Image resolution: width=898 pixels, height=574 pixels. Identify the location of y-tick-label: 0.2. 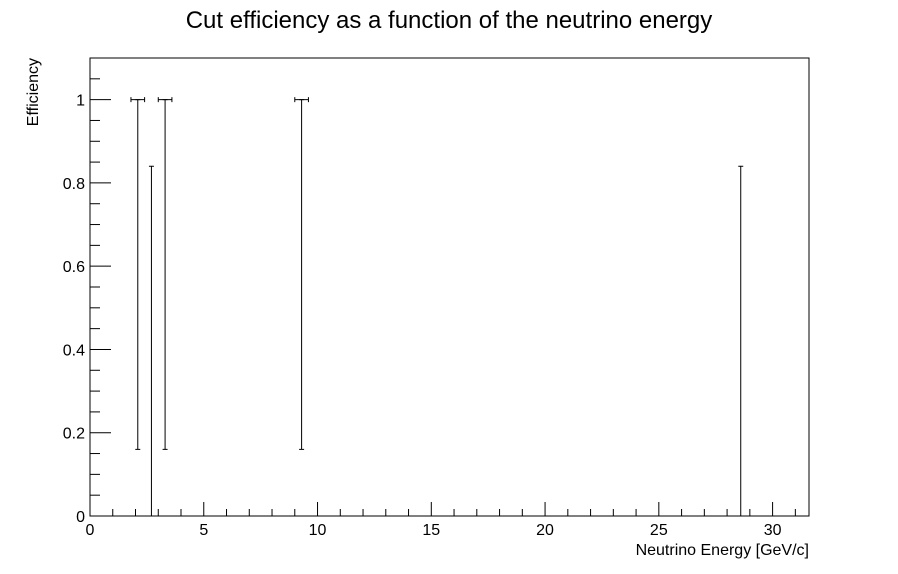
(74, 434).